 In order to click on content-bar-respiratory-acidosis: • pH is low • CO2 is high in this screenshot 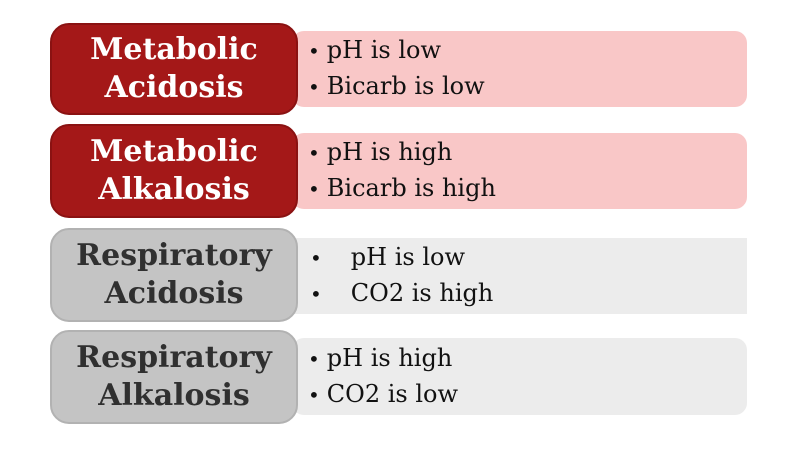, I will do `click(519, 276)`.